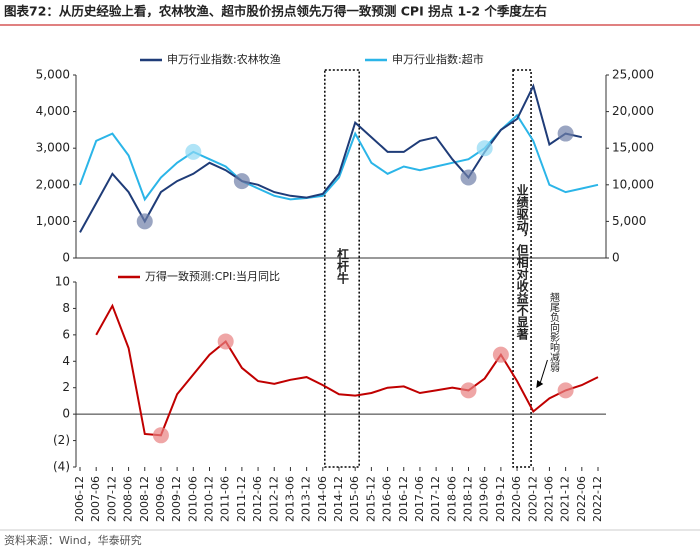 Image resolution: width=700 pixels, height=550 pixels. I want to click on annotation: 杠杆牛, so click(343, 266).